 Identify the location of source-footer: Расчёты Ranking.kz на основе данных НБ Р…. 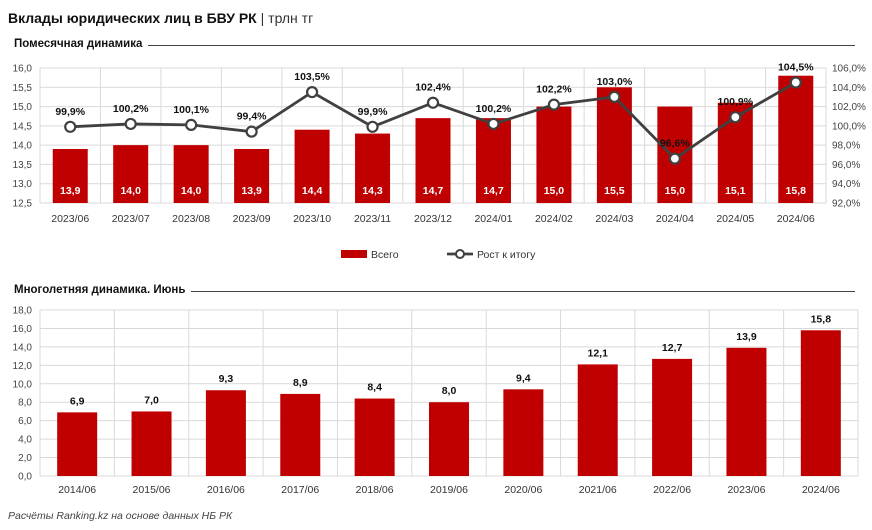
(120, 516).